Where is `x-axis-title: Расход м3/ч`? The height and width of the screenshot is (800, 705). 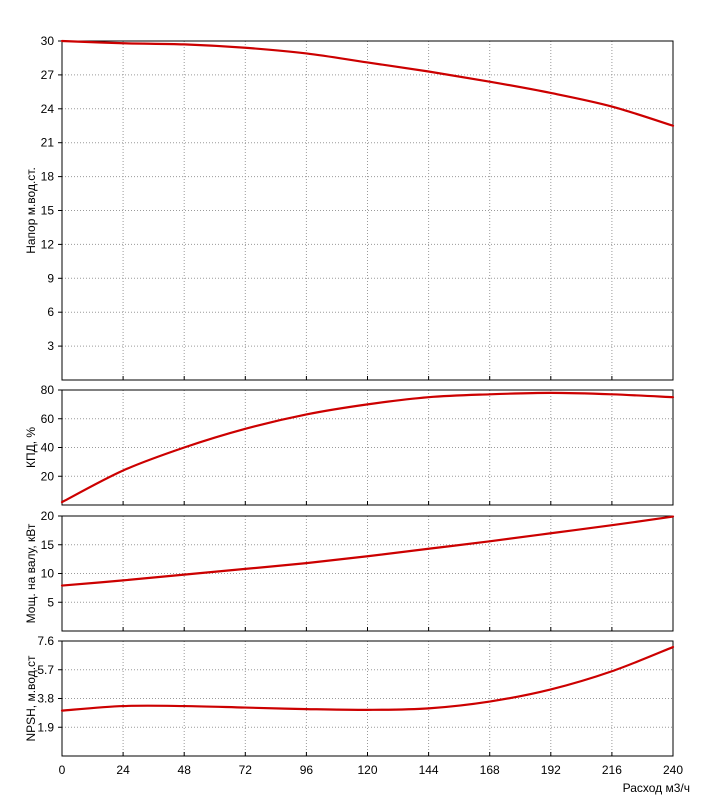 x-axis-title: Расход м3/ч is located at coordinates (656, 788).